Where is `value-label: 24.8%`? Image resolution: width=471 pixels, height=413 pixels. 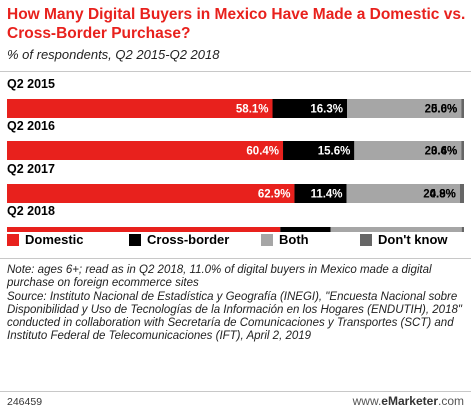 value-label: 24.8% is located at coordinates (439, 195).